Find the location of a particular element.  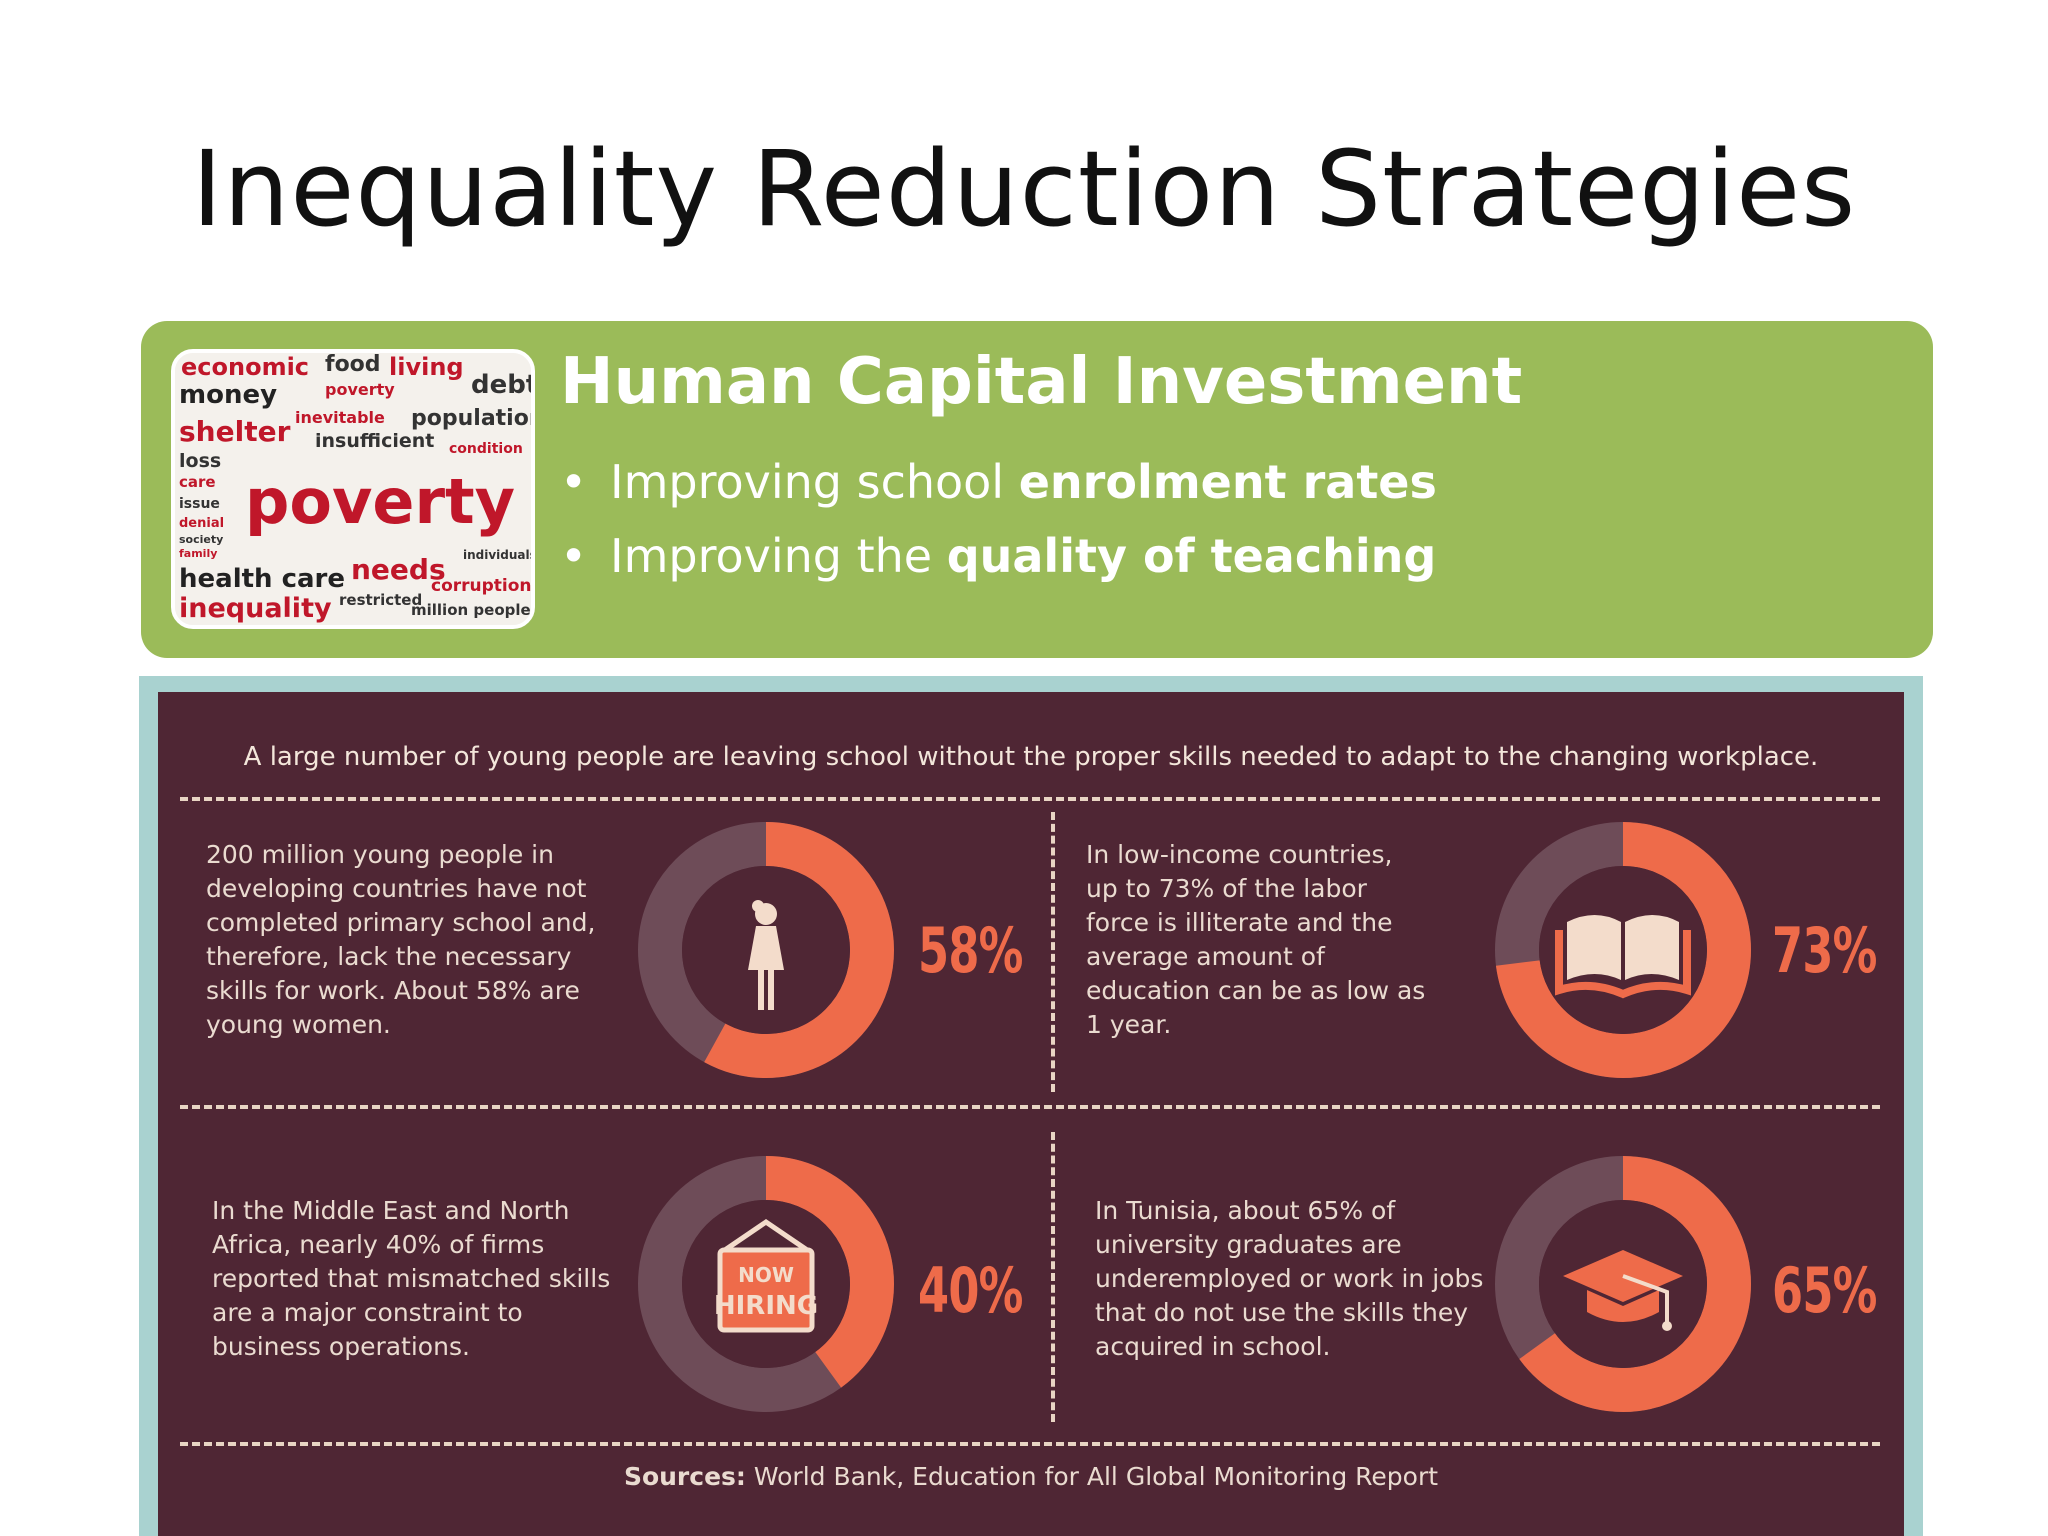

percent-label-65: 65% is located at coordinates (1824, 1290).